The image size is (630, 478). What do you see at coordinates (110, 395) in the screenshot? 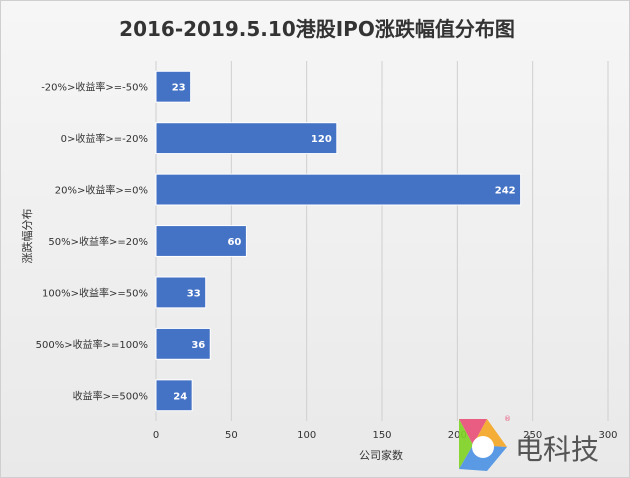
I see `category-label: 收益率>=500%` at bounding box center [110, 395].